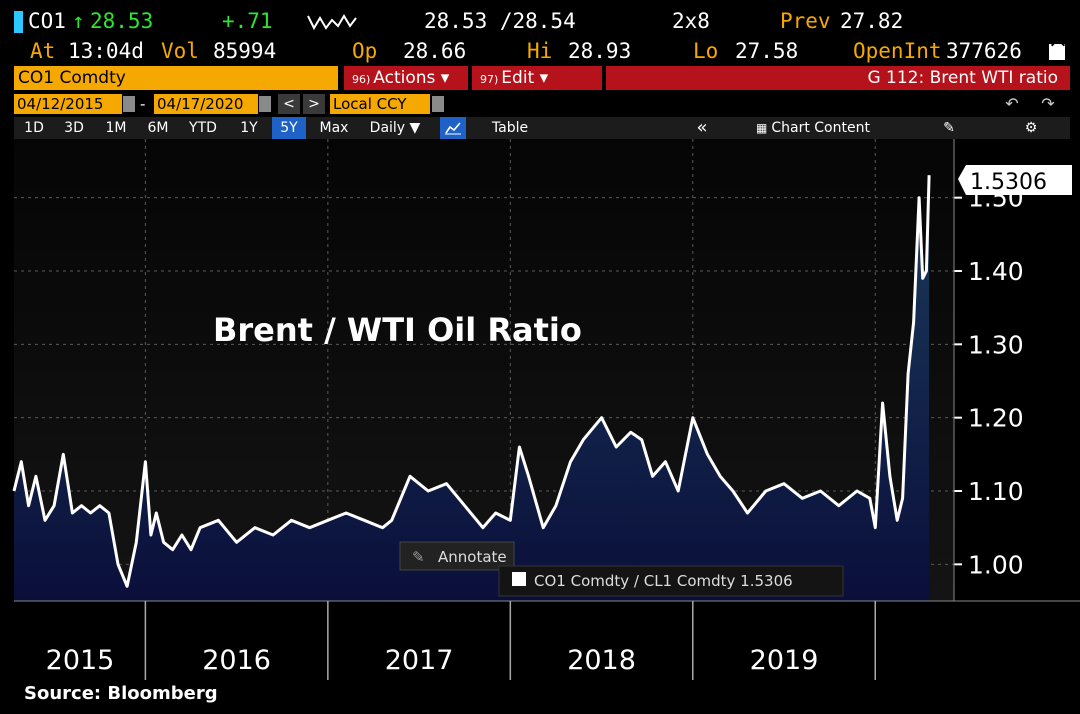  Describe the element at coordinates (43, 51) in the screenshot. I see `at-label: At` at that location.